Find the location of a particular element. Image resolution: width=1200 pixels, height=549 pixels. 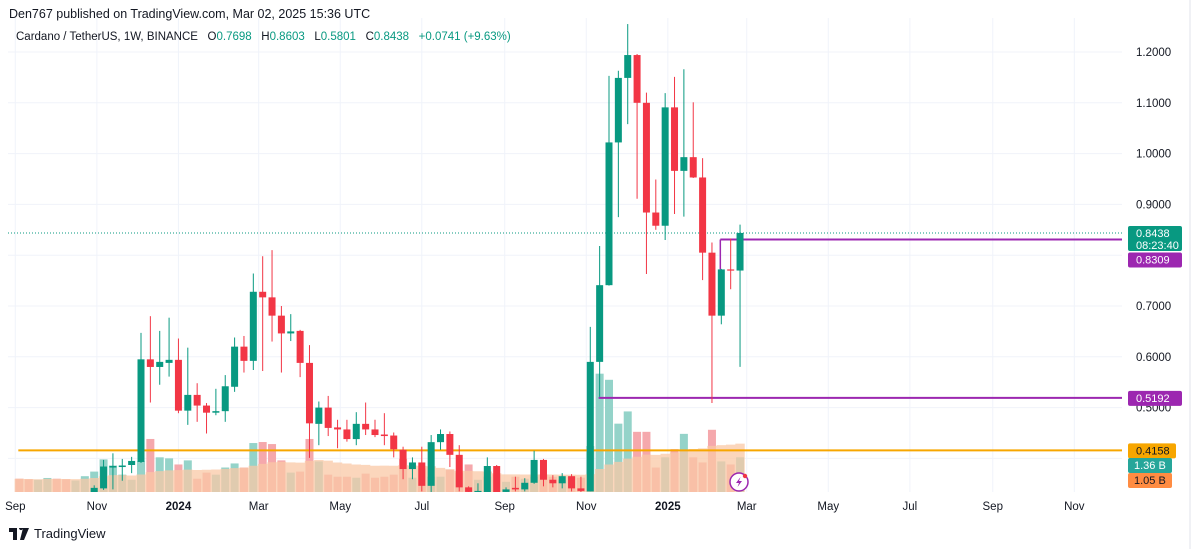

price-tick: 1.2000 is located at coordinates (1153, 53).